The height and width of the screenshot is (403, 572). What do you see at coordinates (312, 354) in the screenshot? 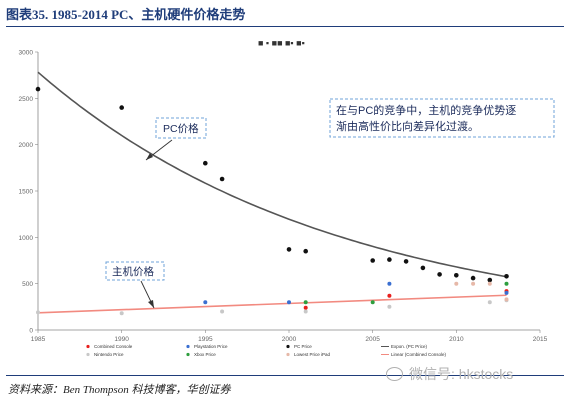
I see `legend-label-lowest-price-ipad: Lowest Price iPad` at bounding box center [312, 354].